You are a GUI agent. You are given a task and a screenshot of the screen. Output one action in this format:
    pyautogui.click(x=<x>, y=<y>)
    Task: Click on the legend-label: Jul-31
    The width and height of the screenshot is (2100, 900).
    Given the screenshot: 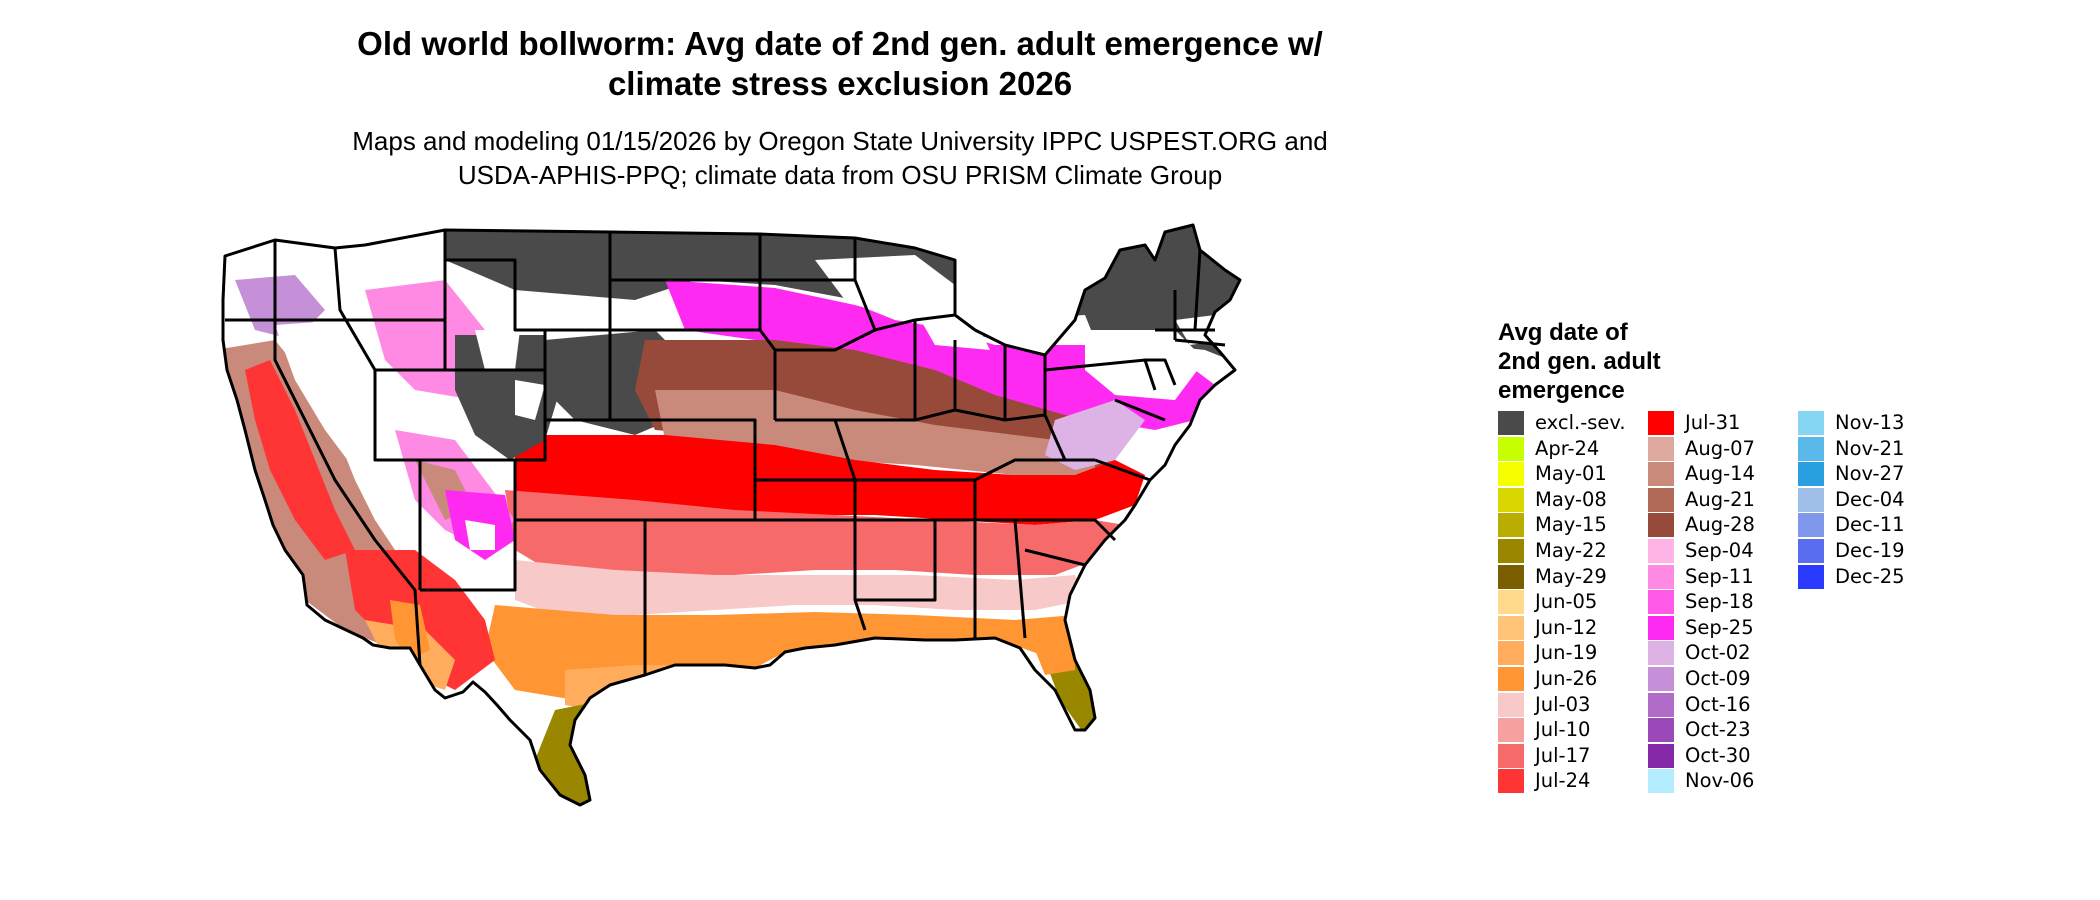 What is the action you would take?
    pyautogui.click(x=1713, y=422)
    